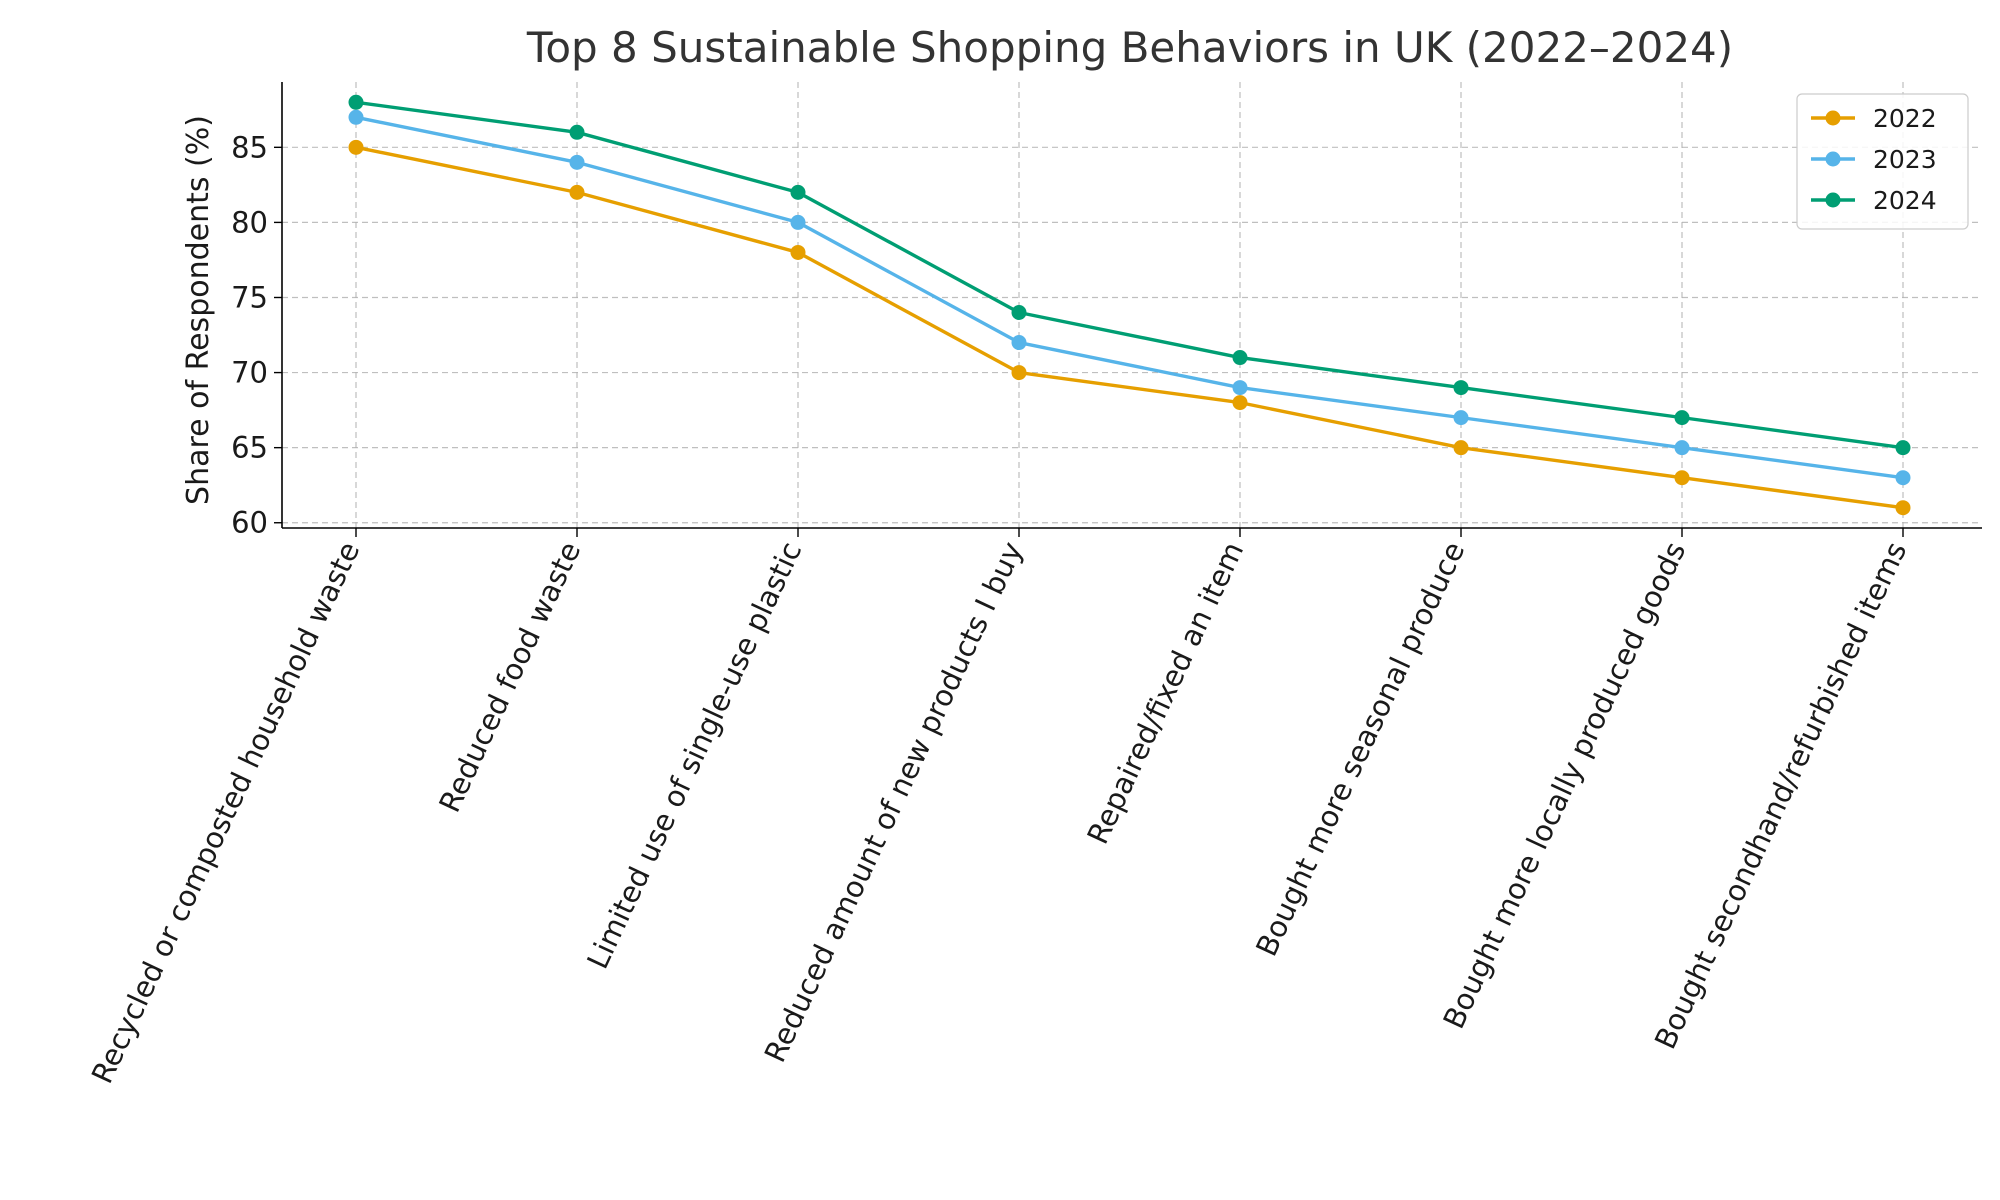 Image resolution: width=2000 pixels, height=1200 pixels. I want to click on x-tick-label: Reduced food waste, so click(509, 677).